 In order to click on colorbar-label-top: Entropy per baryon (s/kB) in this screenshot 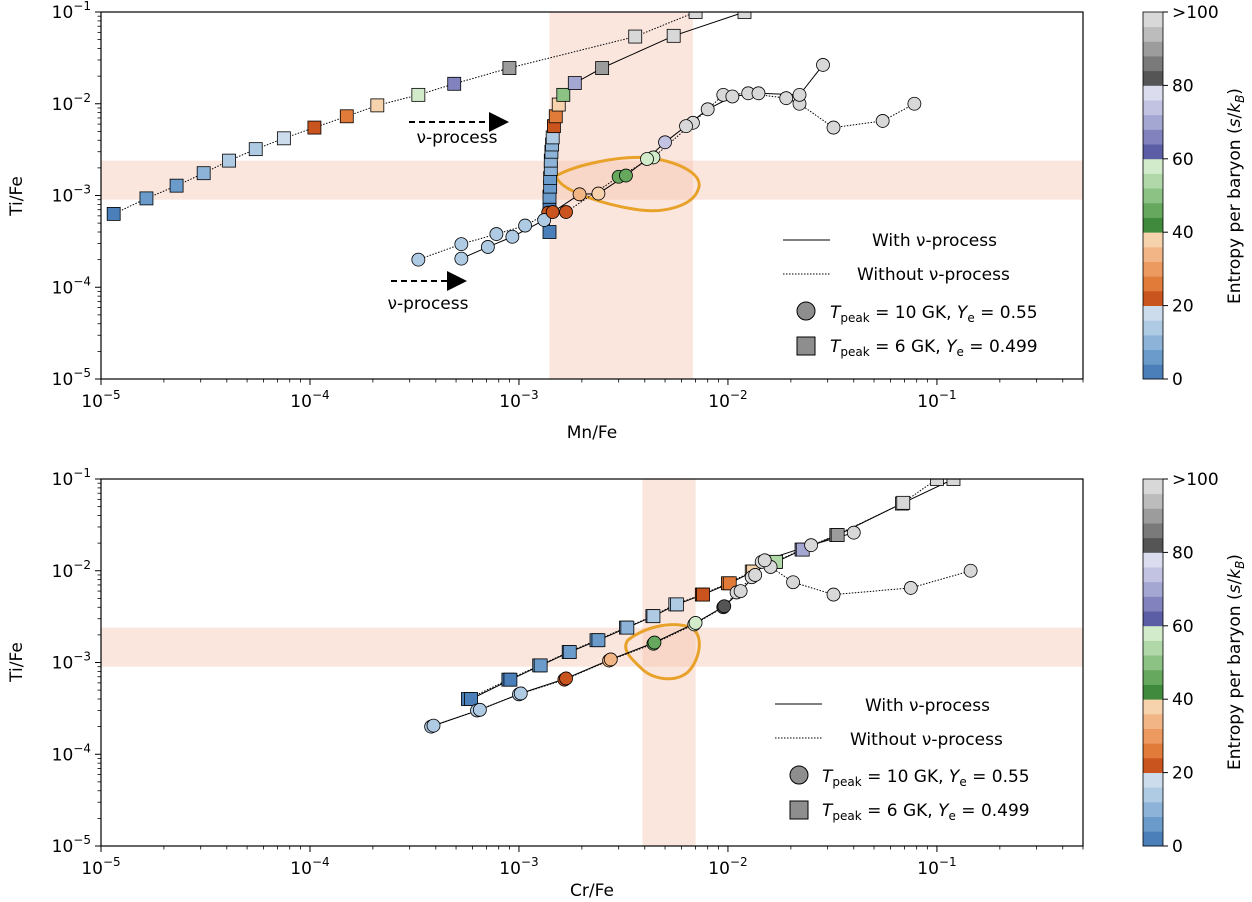, I will do `click(1236, 196)`.